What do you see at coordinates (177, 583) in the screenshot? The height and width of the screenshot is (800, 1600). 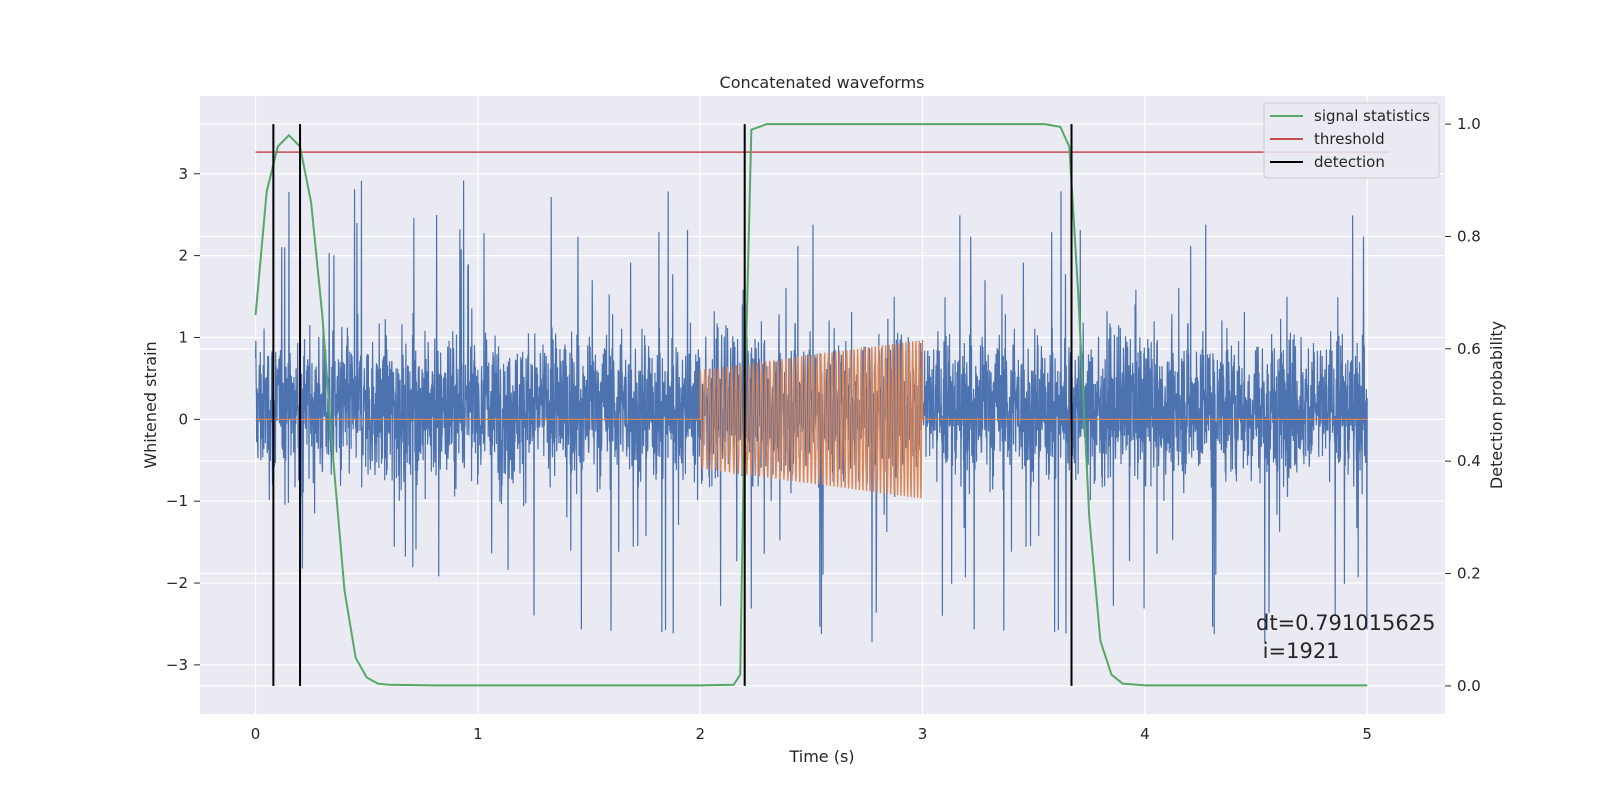 I see `y-left-tick-label: −2` at bounding box center [177, 583].